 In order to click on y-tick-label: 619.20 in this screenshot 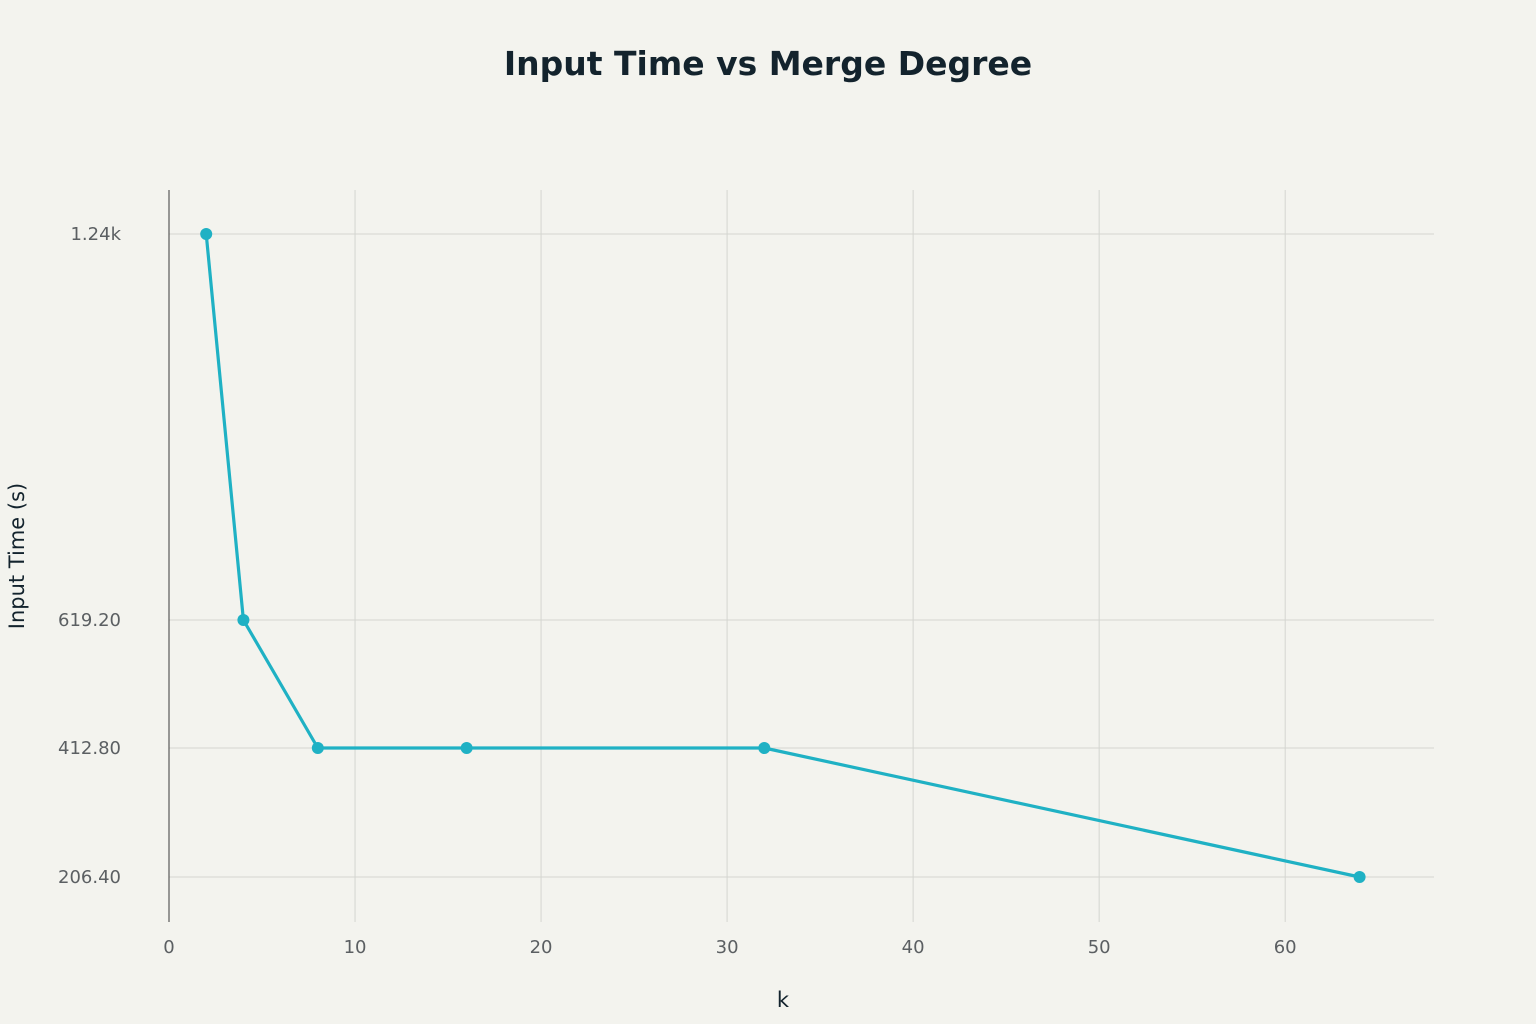, I will do `click(89, 620)`.